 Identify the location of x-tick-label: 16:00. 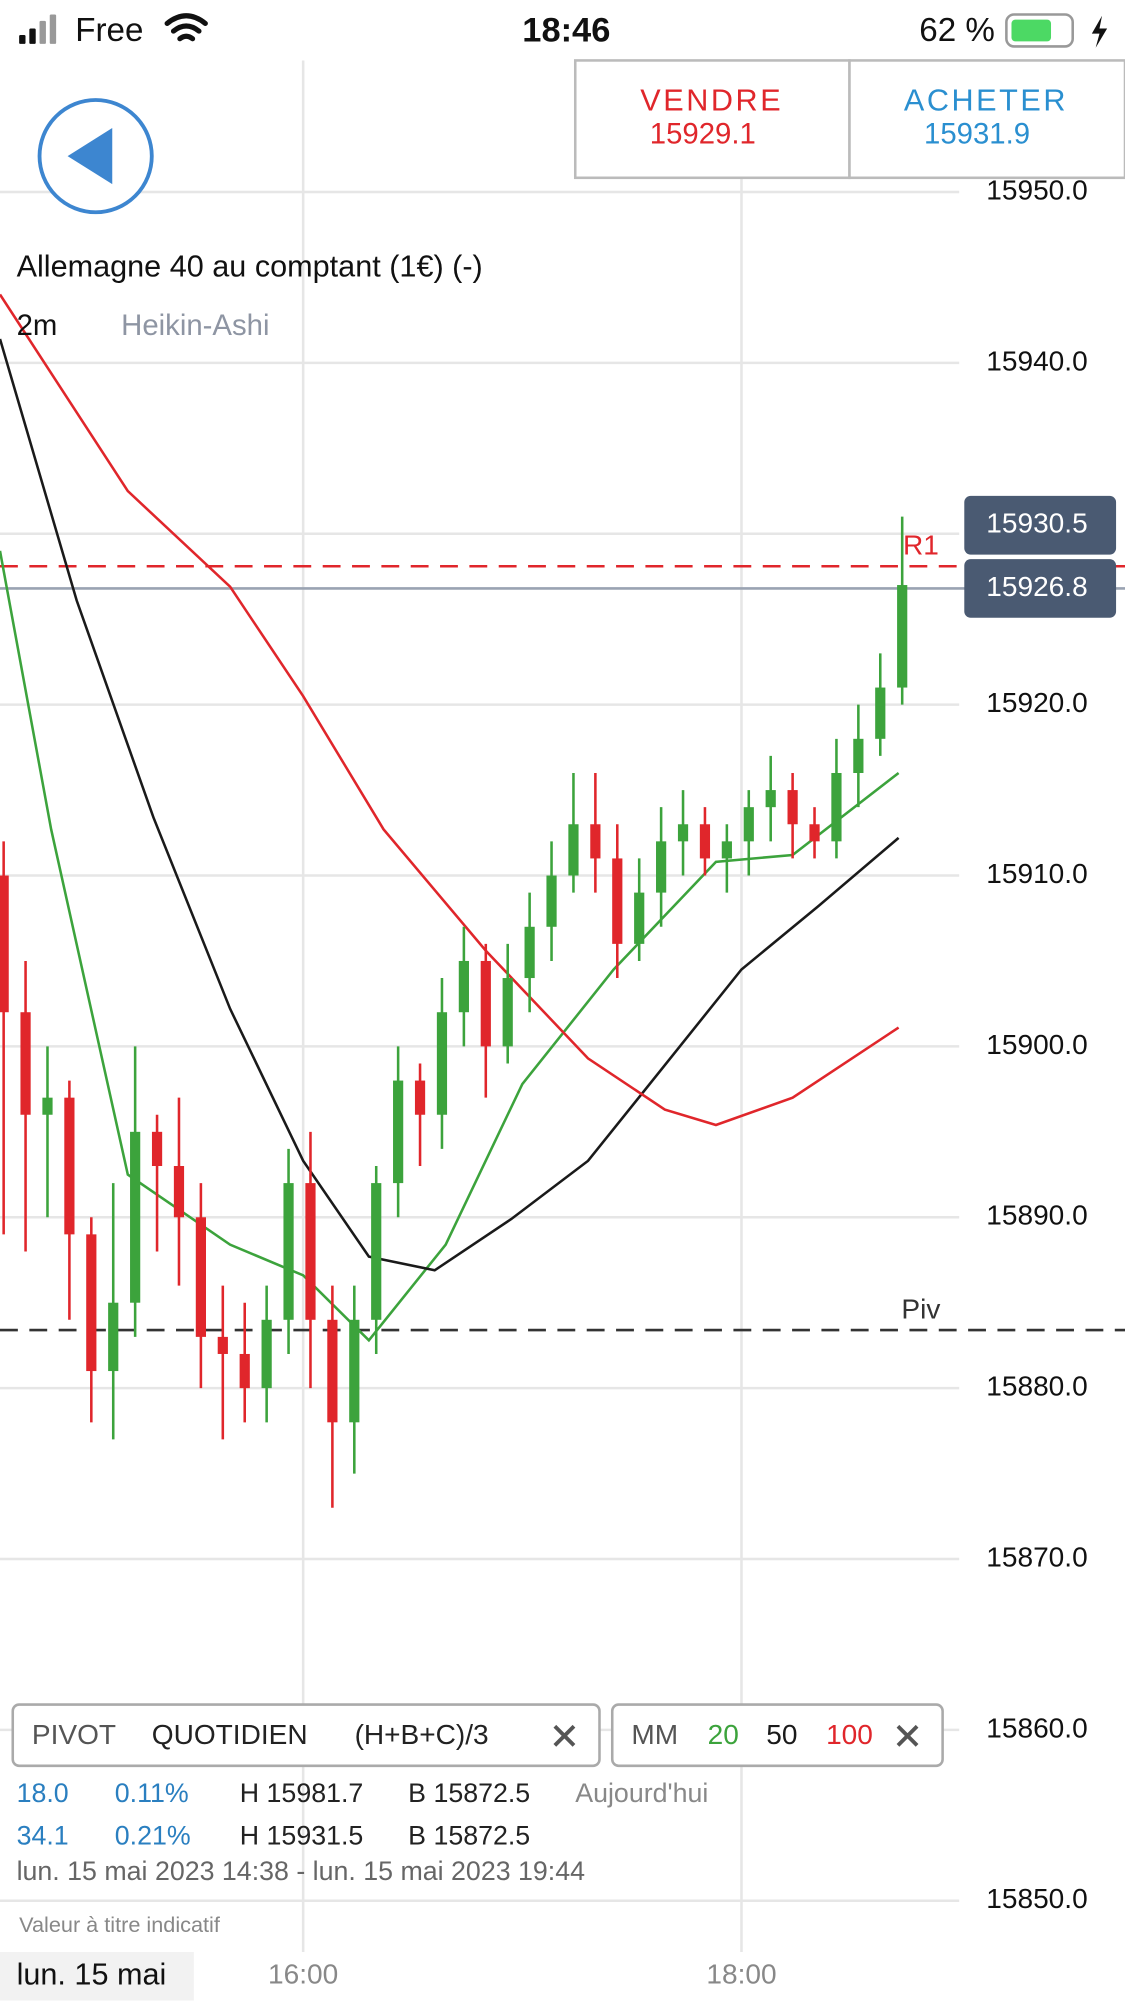
(303, 1974).